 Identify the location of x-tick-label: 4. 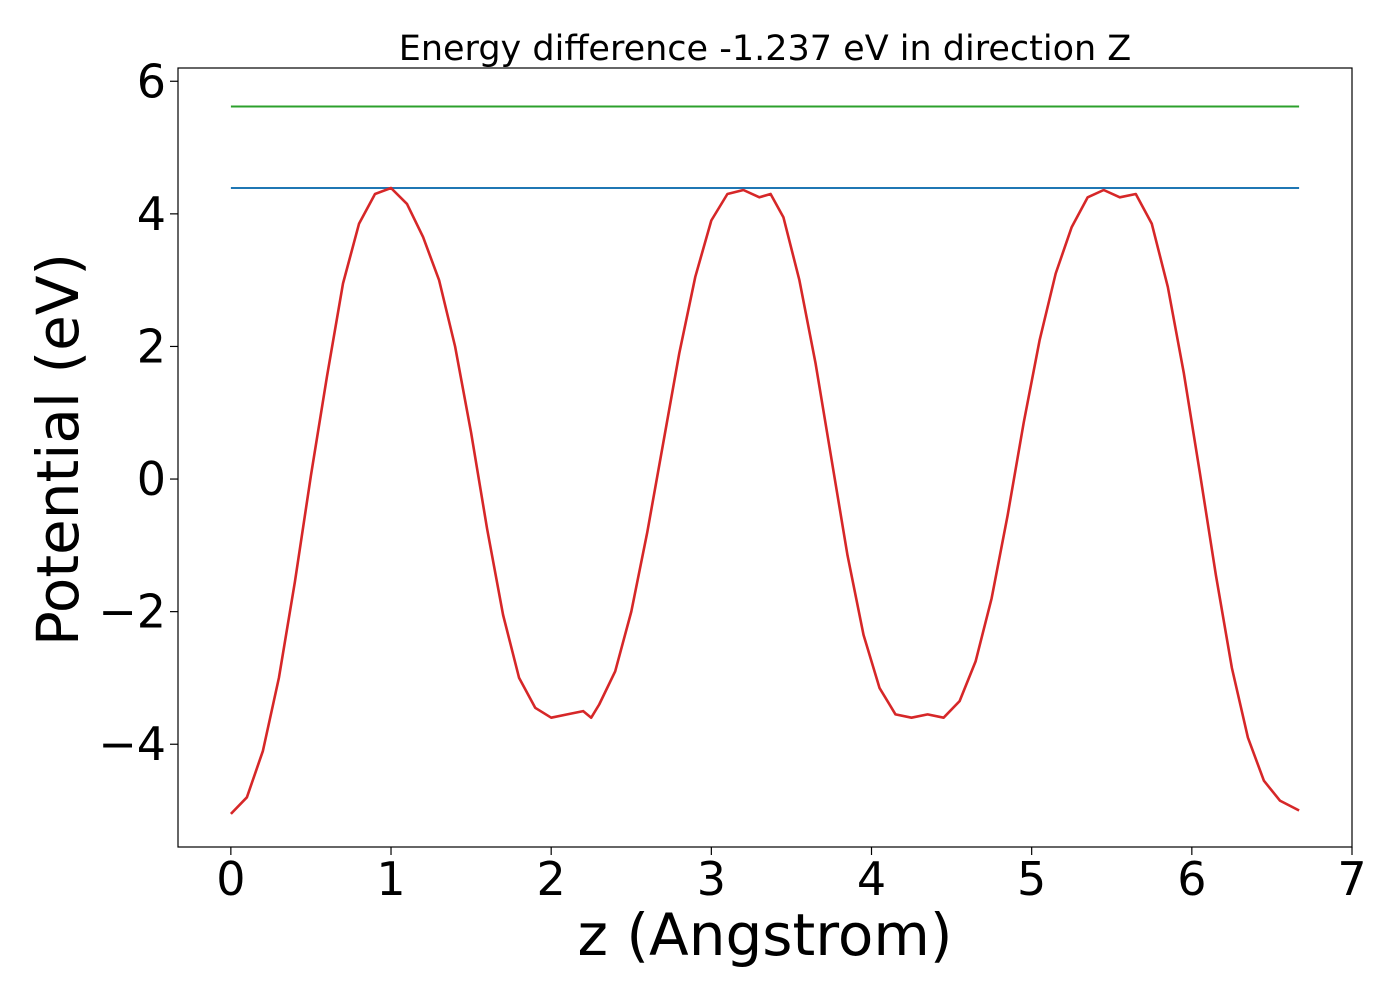
(871, 879).